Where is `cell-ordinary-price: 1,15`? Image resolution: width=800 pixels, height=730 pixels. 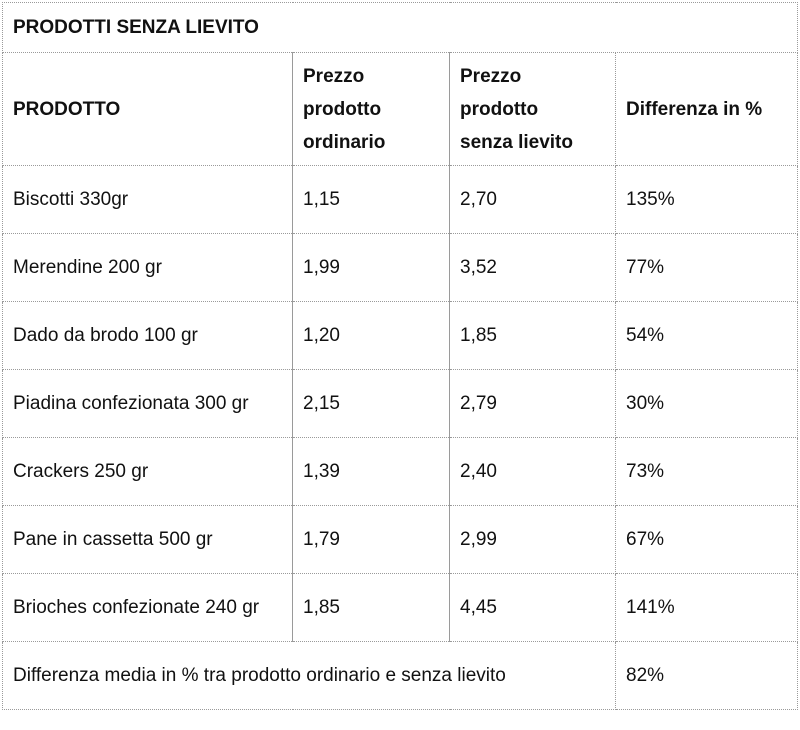 cell-ordinary-price: 1,15 is located at coordinates (371, 199).